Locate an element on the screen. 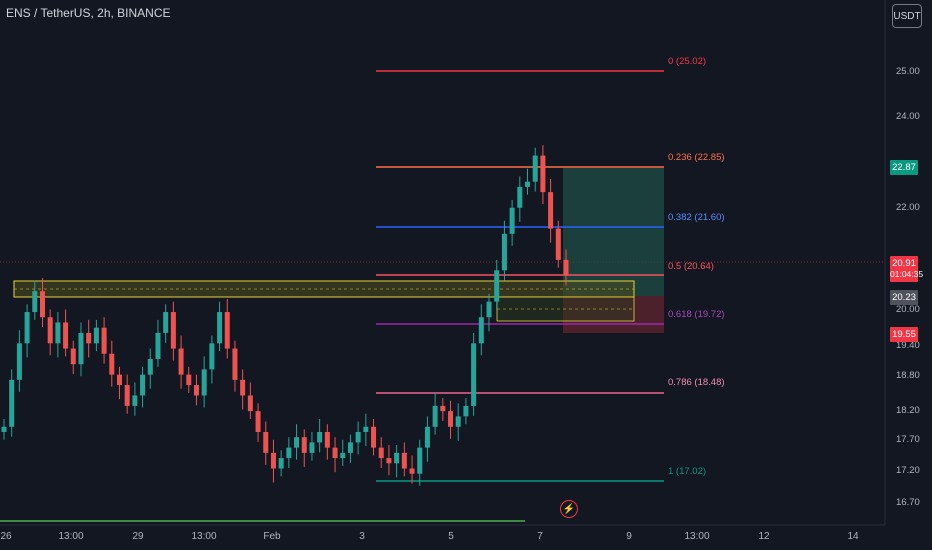  time-tick: 26 is located at coordinates (6, 536).